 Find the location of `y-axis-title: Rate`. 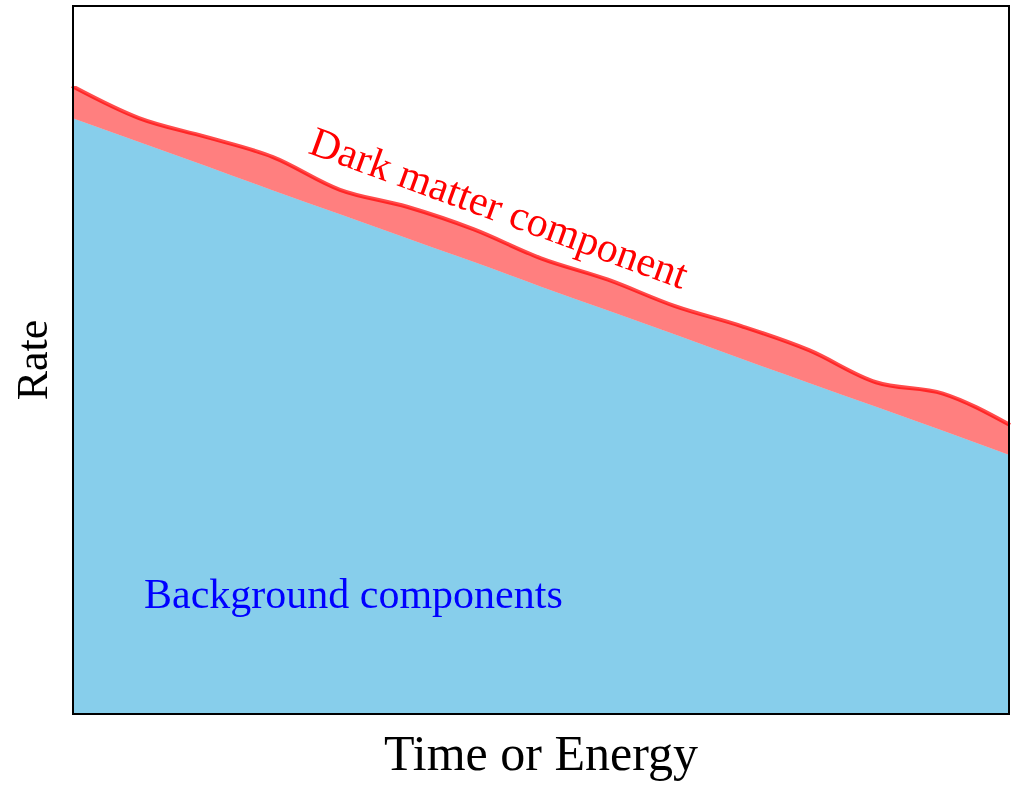

y-axis-title: Rate is located at coordinates (32, 360).